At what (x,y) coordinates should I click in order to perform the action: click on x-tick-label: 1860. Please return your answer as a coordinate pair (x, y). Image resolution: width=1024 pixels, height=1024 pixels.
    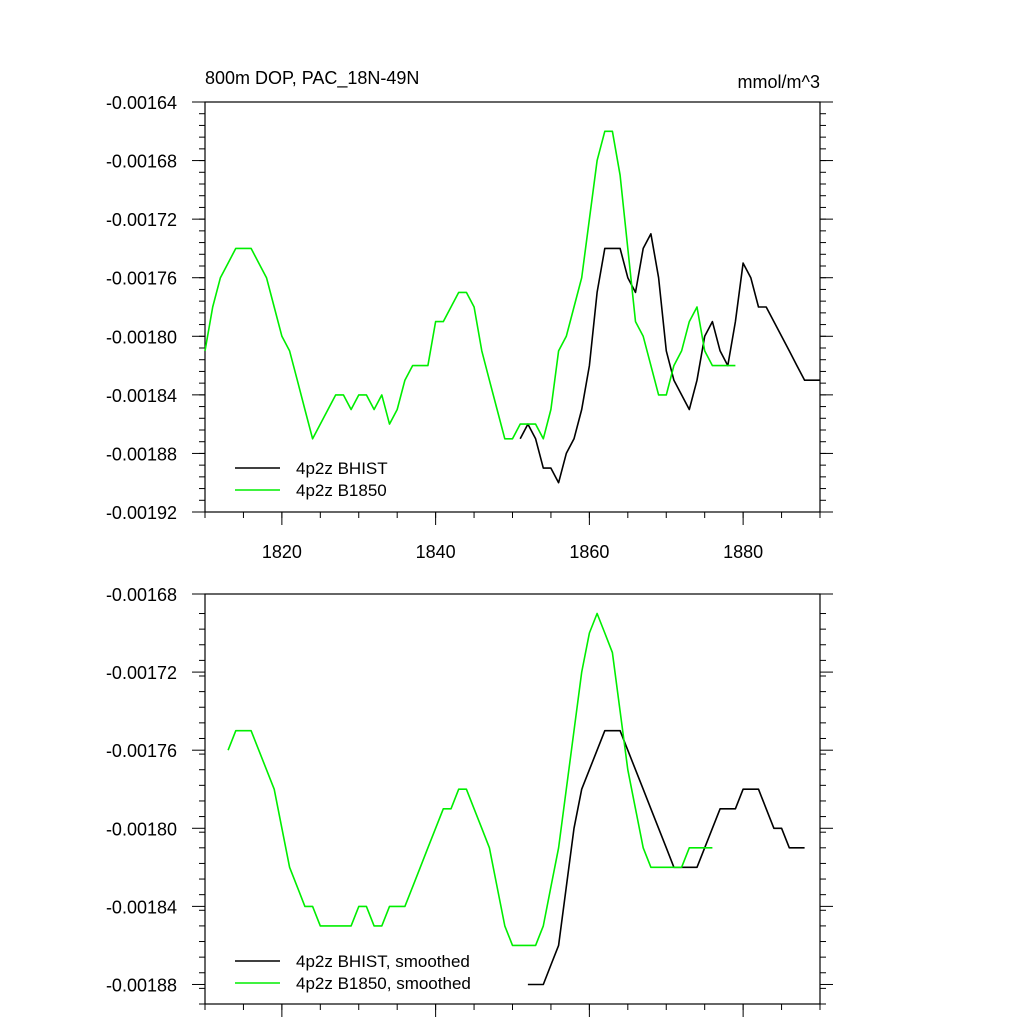
    Looking at the image, I should click on (589, 552).